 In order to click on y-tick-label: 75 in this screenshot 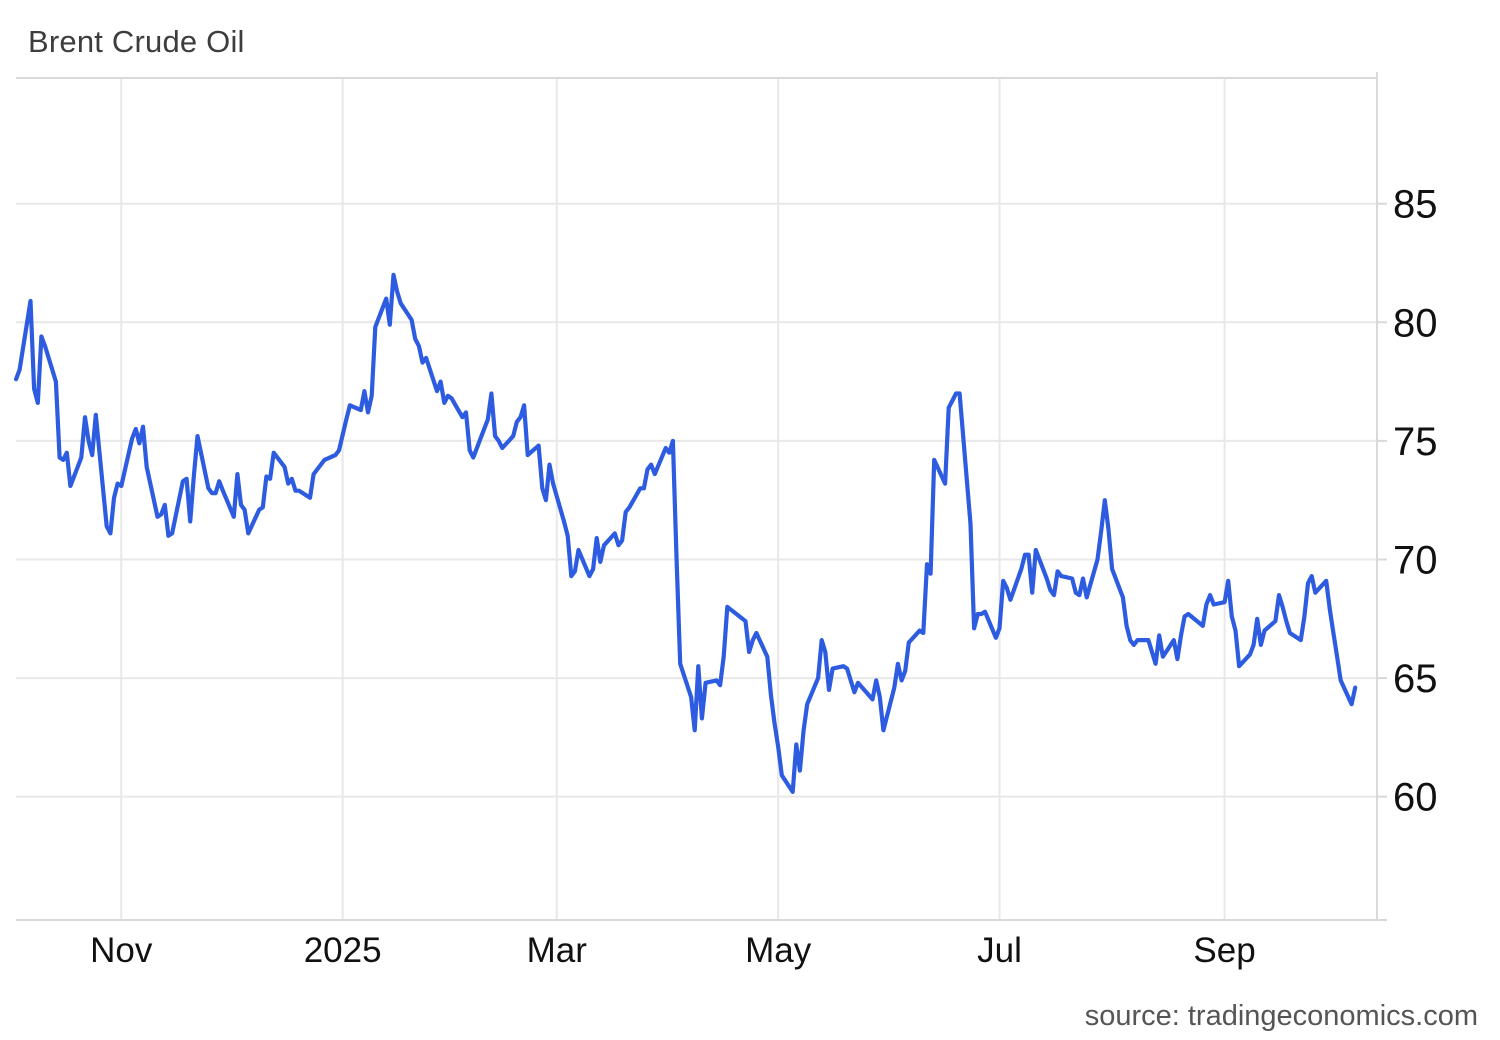, I will do `click(1415, 442)`.